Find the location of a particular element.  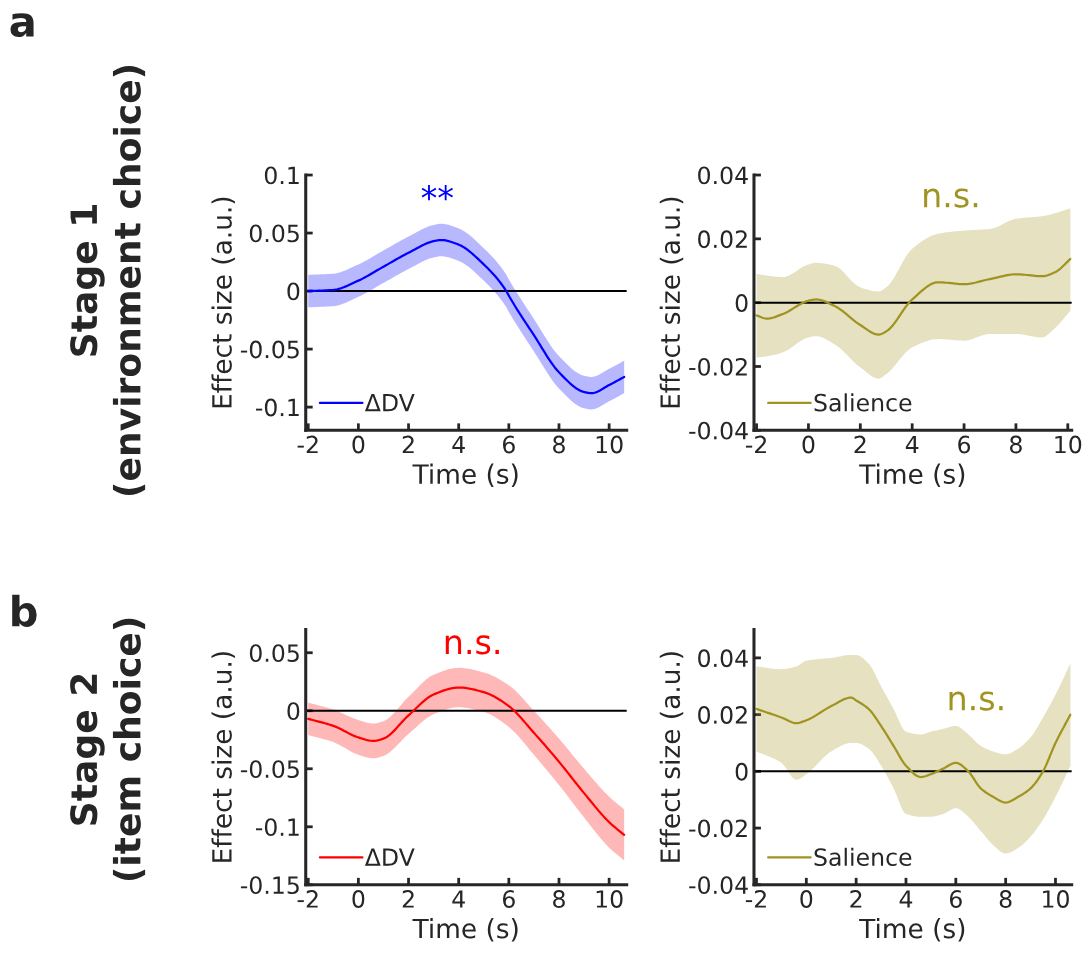

text: a is located at coordinates (22, 25).